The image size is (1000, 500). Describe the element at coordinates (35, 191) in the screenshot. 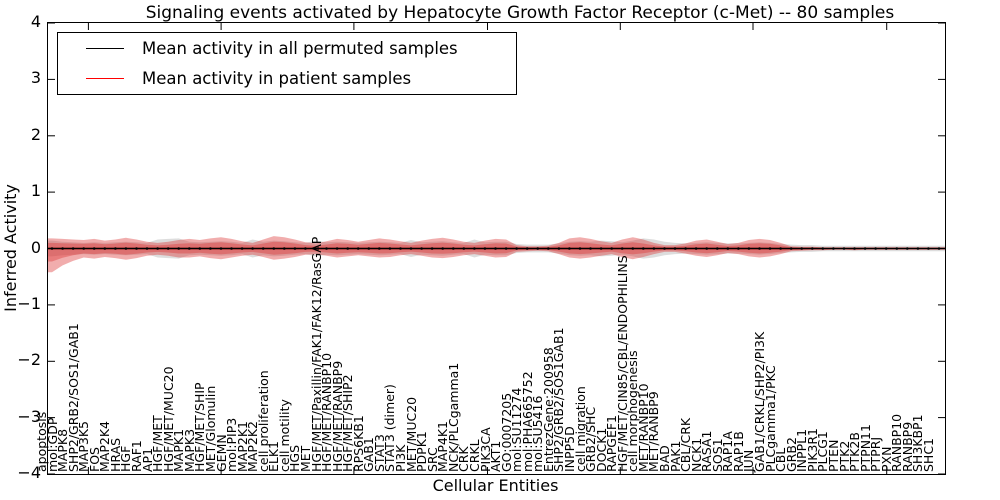

I see `y-tick-label: 1` at that location.